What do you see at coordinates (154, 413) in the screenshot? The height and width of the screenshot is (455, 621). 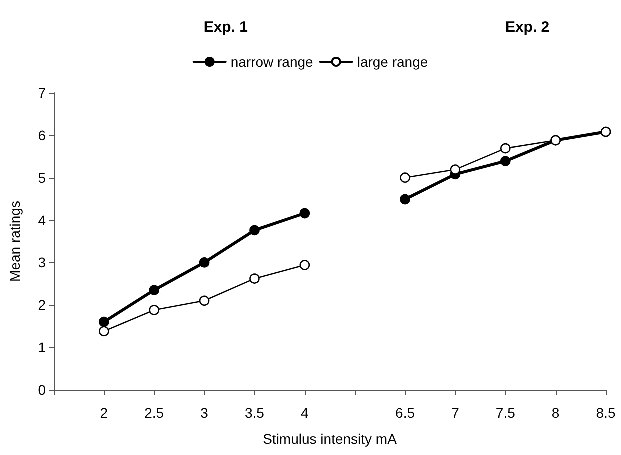 I see `x-tick-label: 2.5` at bounding box center [154, 413].